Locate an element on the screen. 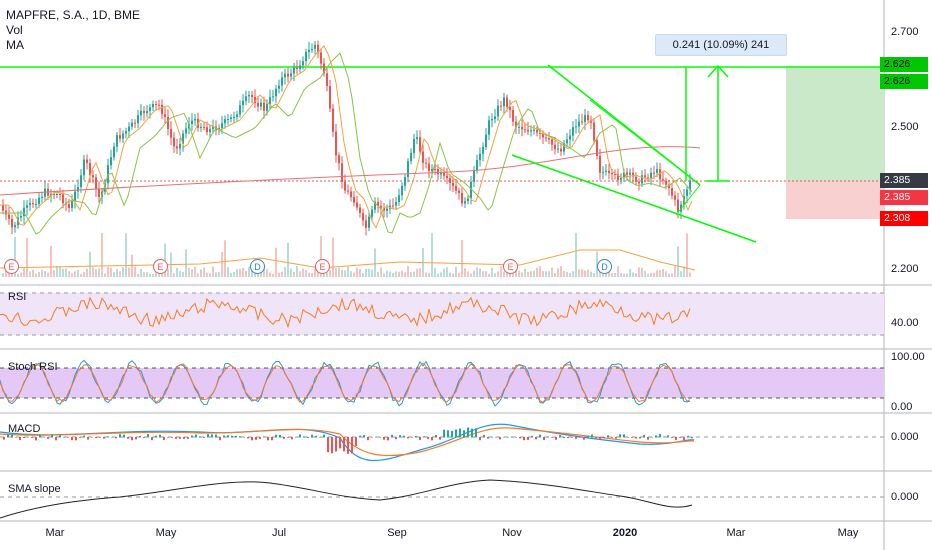  price-tick: 2.500 is located at coordinates (905, 127).